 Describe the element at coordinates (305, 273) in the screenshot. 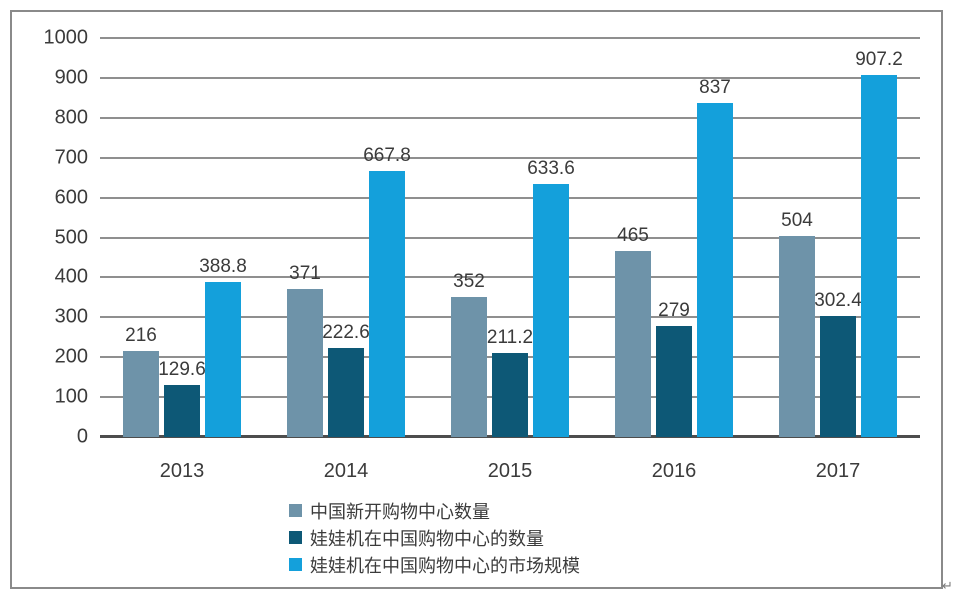

I see `bar-value-label: 371` at that location.